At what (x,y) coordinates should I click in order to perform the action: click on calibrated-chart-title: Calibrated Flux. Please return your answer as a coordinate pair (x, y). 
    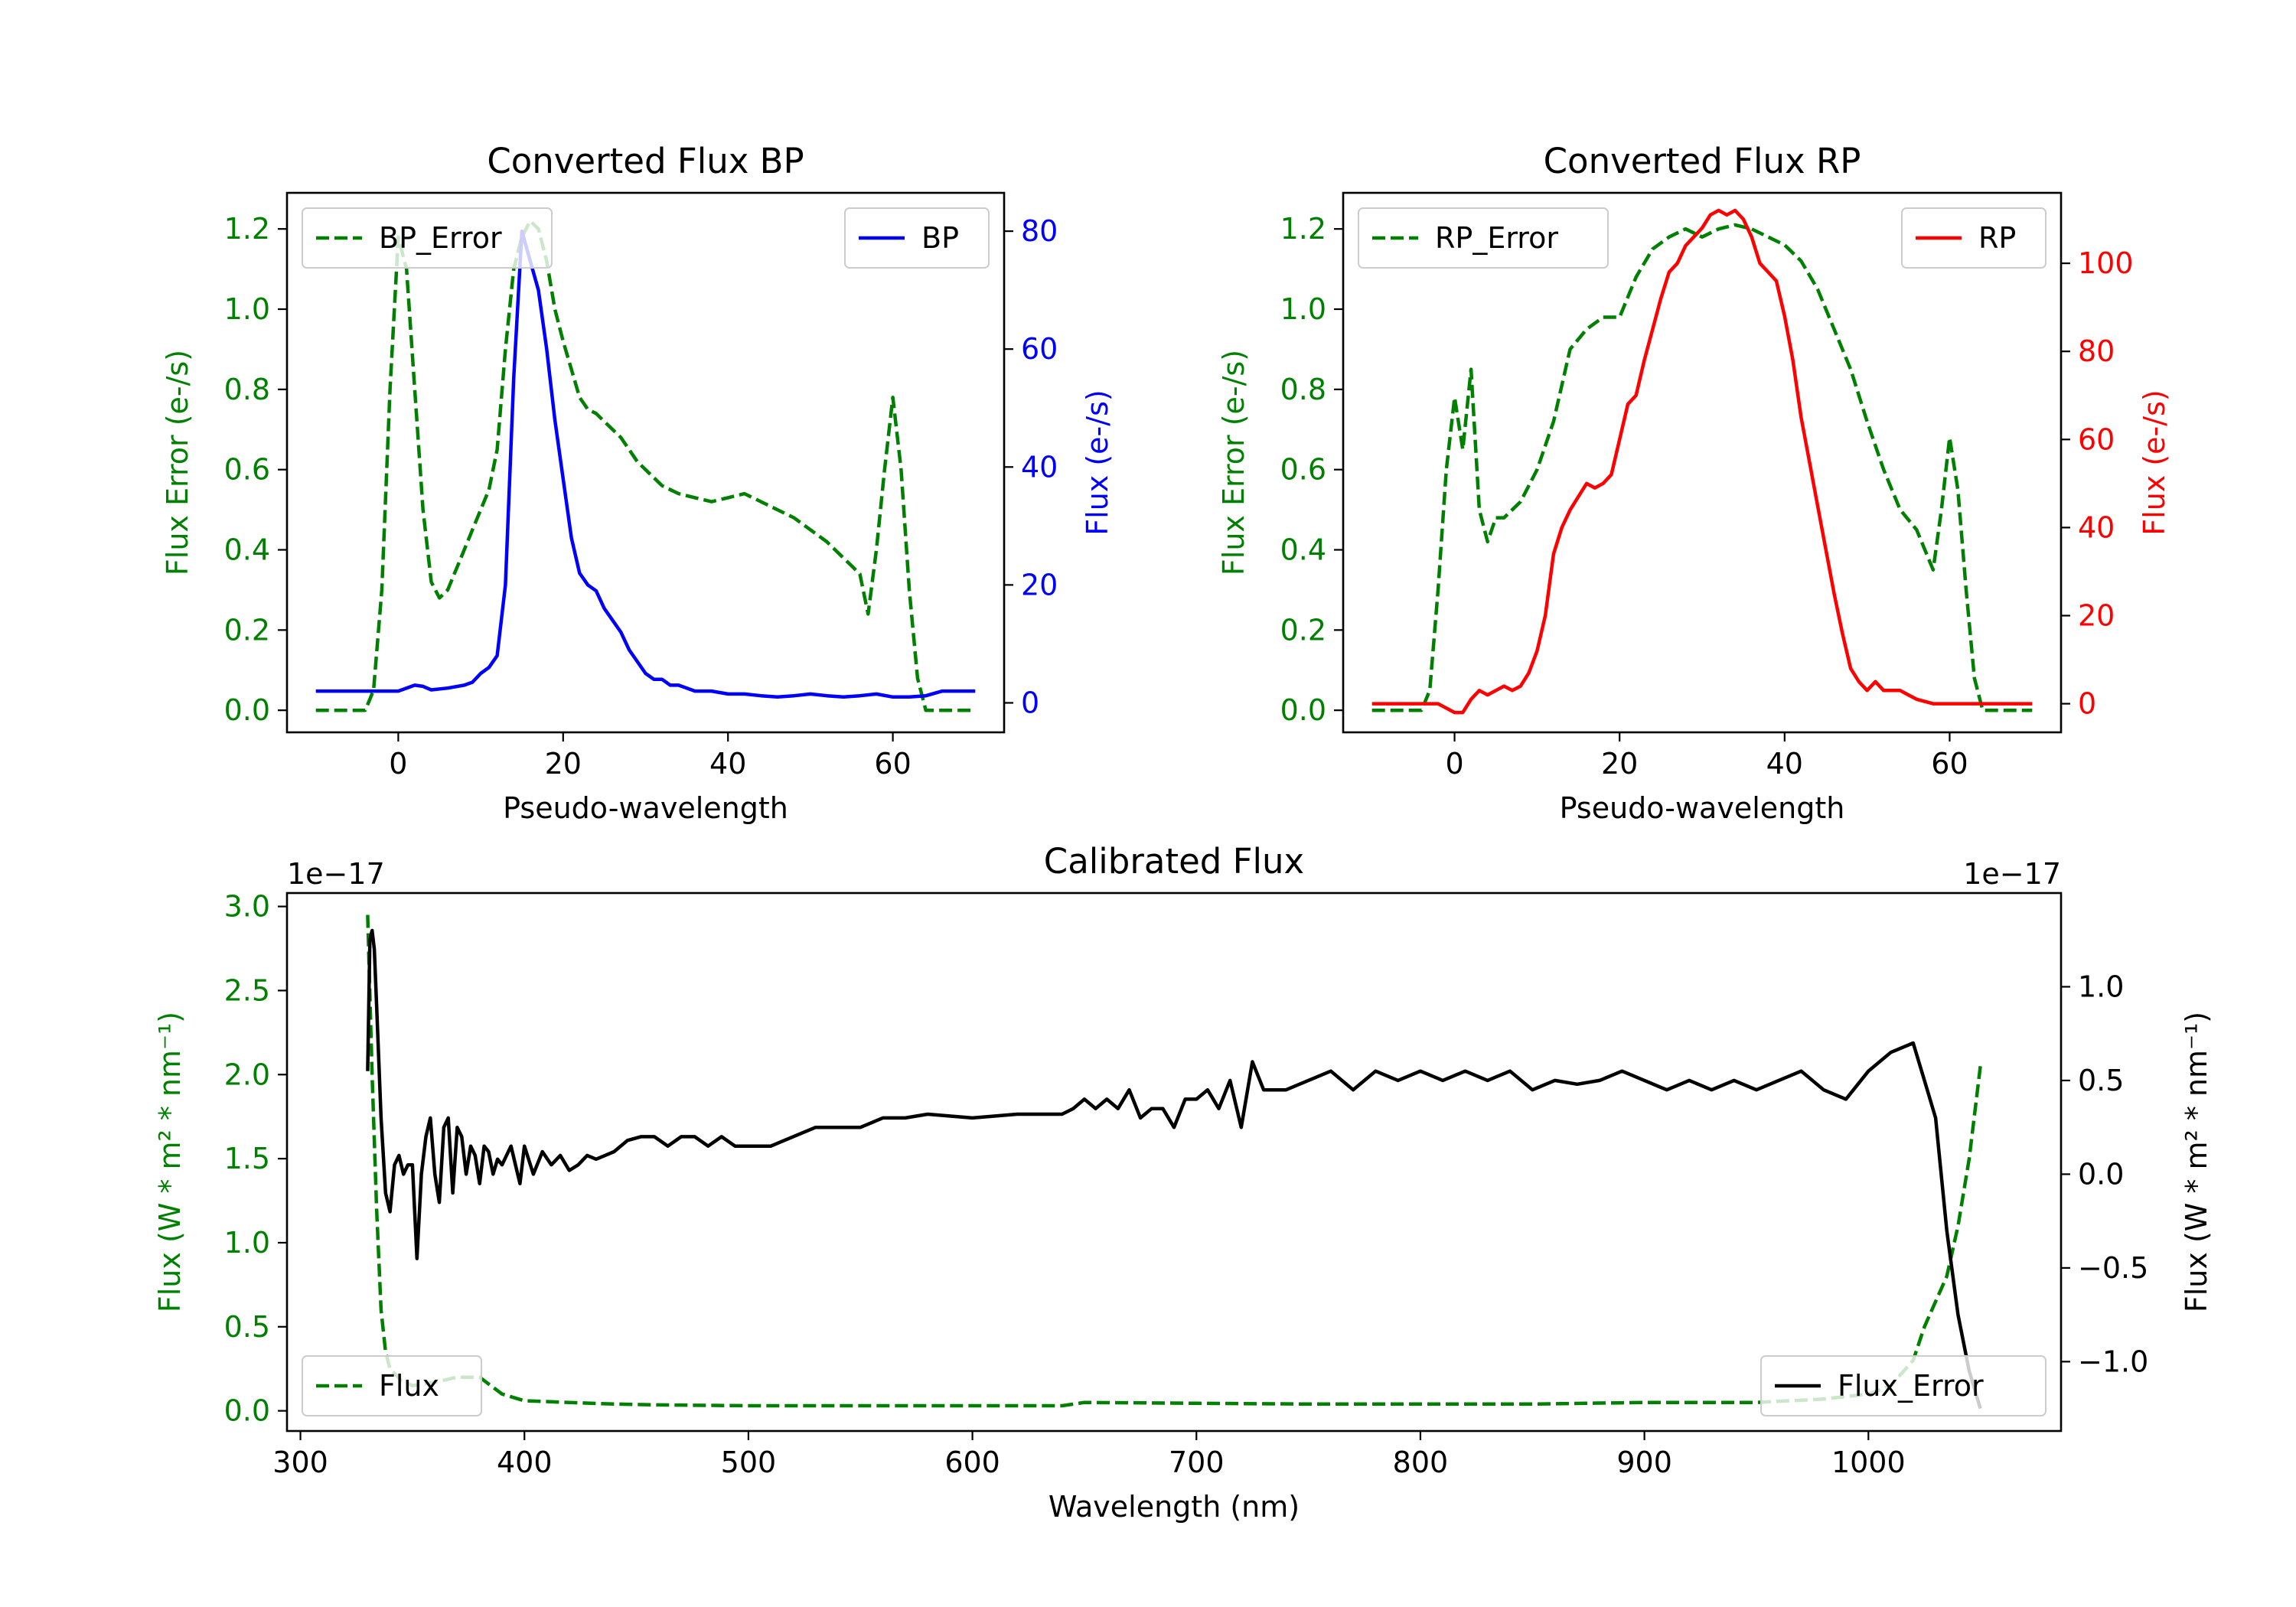
    Looking at the image, I should click on (1174, 861).